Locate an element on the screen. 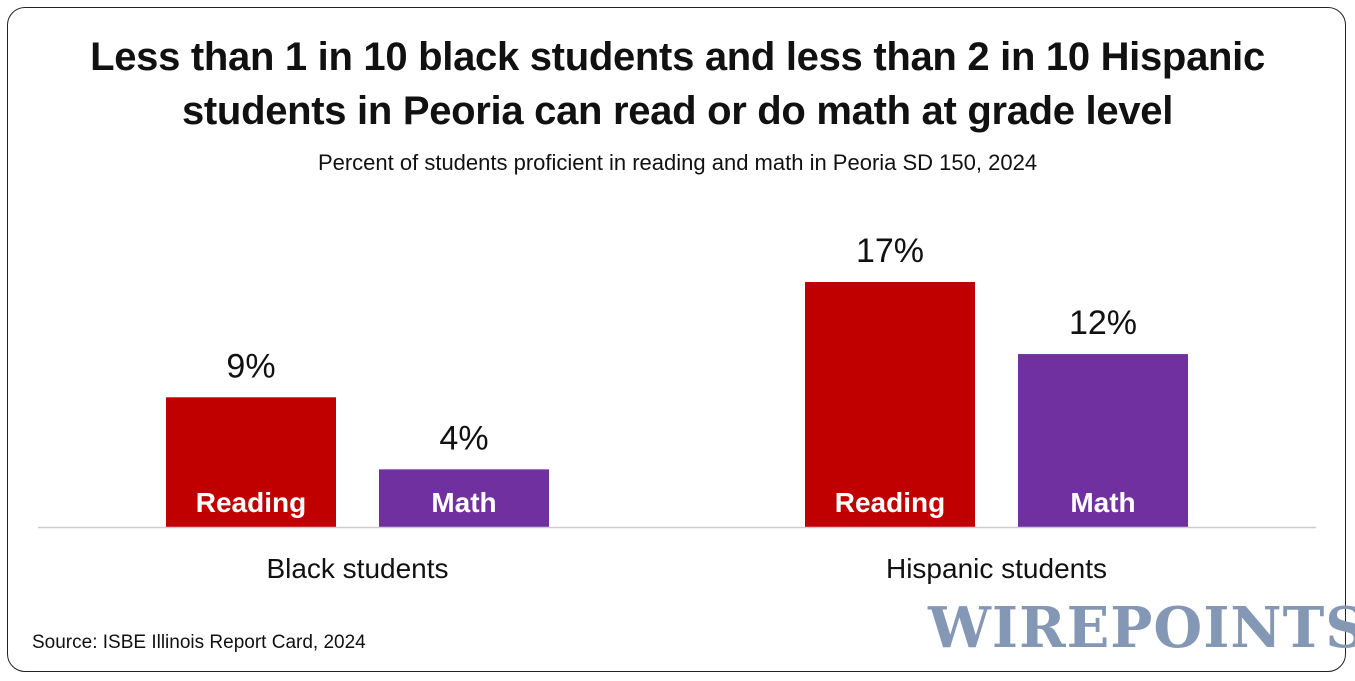 This screenshot has height=681, width=1355. data-label: 12% is located at coordinates (1103, 323).